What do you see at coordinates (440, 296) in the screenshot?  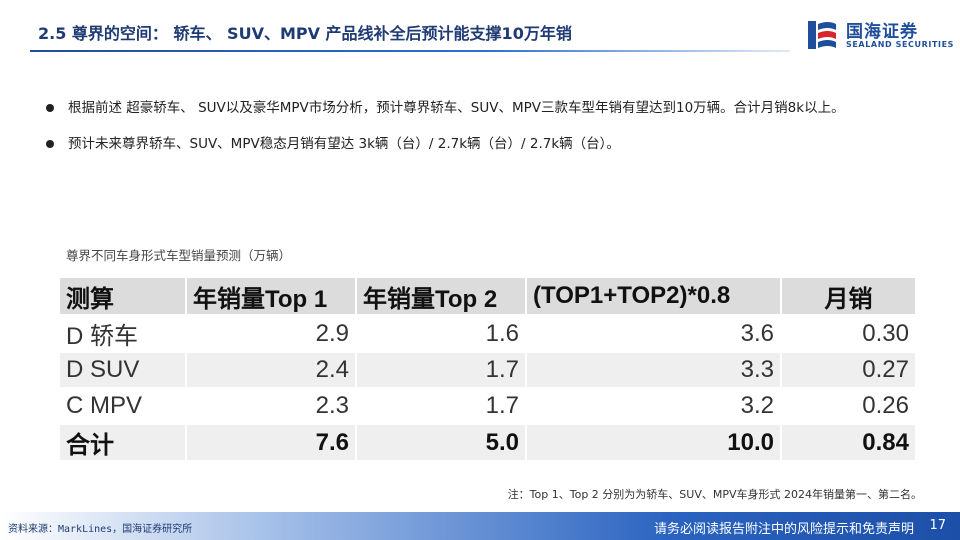 I see `header-cell: 年销量Top 2` at bounding box center [440, 296].